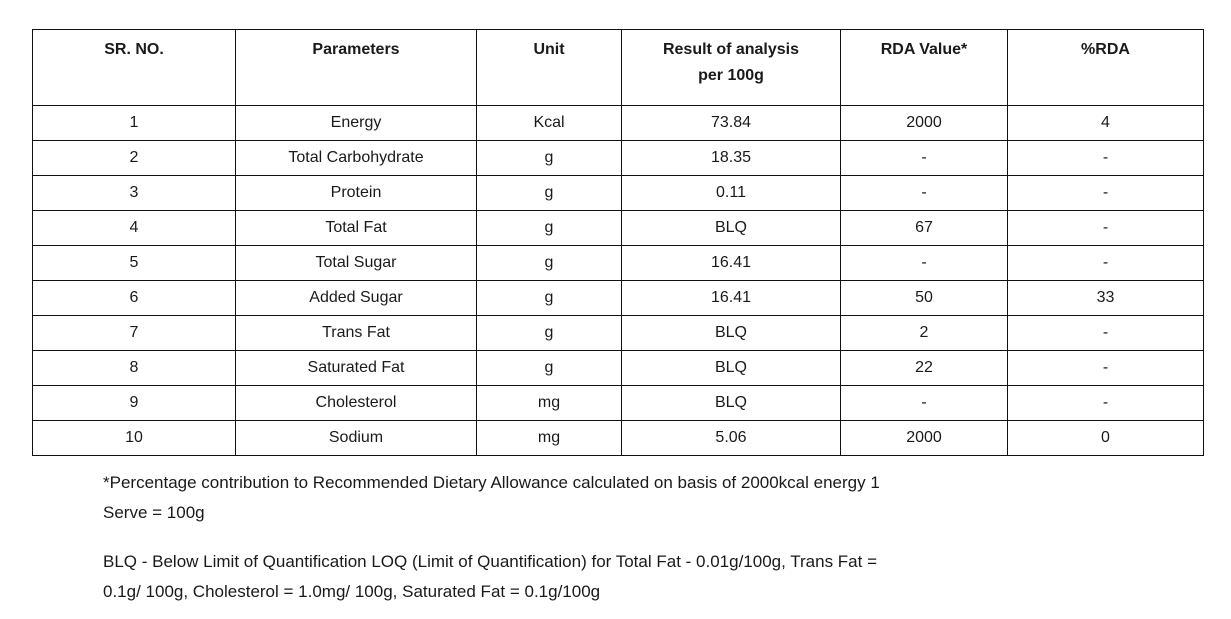 This screenshot has width=1231, height=619. Describe the element at coordinates (1105, 67) in the screenshot. I see `column-header-rda: %RDA` at that location.